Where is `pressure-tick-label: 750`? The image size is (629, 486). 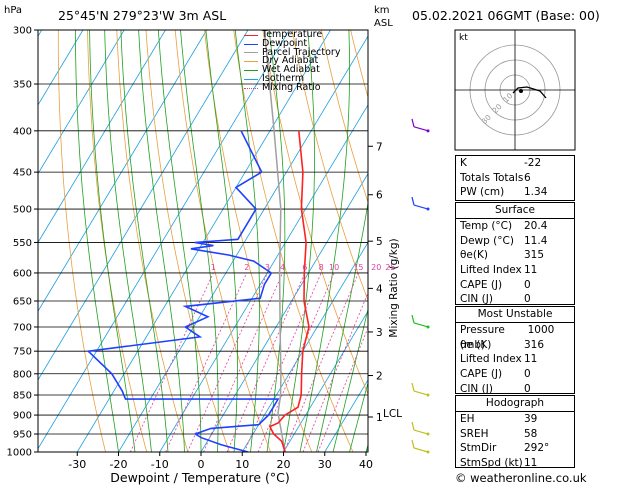 pressure-tick-label: 750 is located at coordinates (22, 352).